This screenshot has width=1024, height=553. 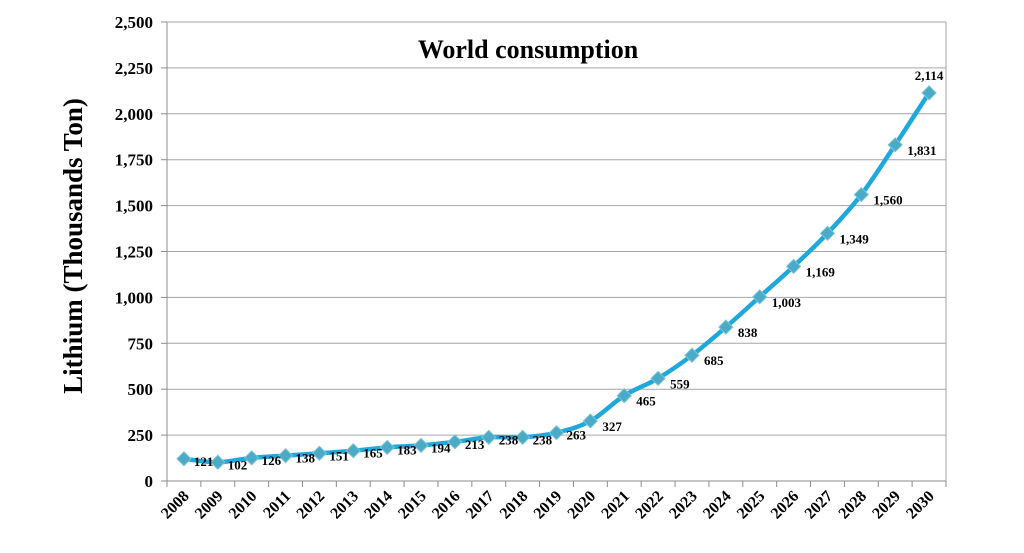 I want to click on data-label: 183, so click(x=407, y=449).